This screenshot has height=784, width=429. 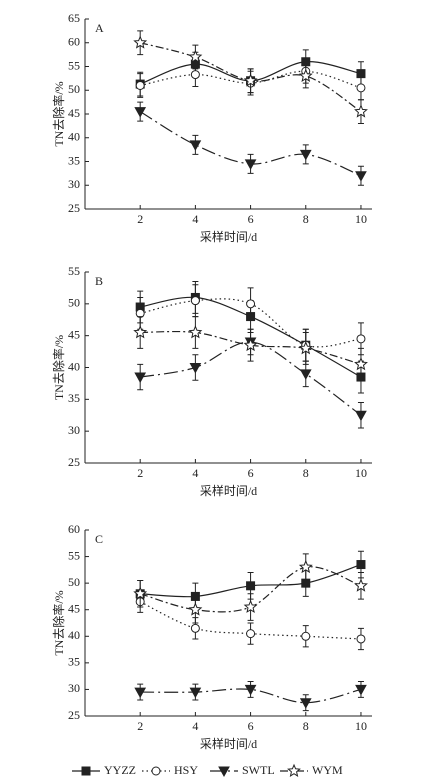 I want to click on panel-label: C, so click(x=99, y=539).